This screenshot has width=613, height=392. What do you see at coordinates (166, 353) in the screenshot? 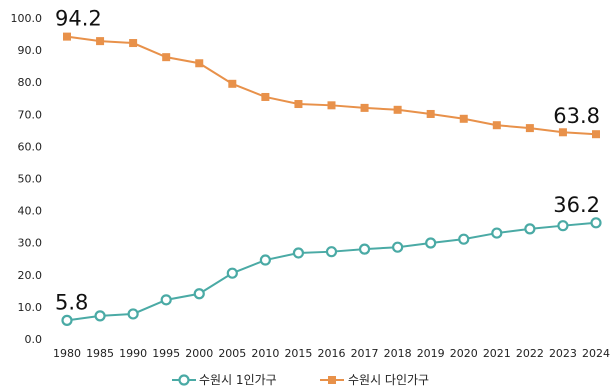
I see `x-tick-label: 1995` at bounding box center [166, 353].